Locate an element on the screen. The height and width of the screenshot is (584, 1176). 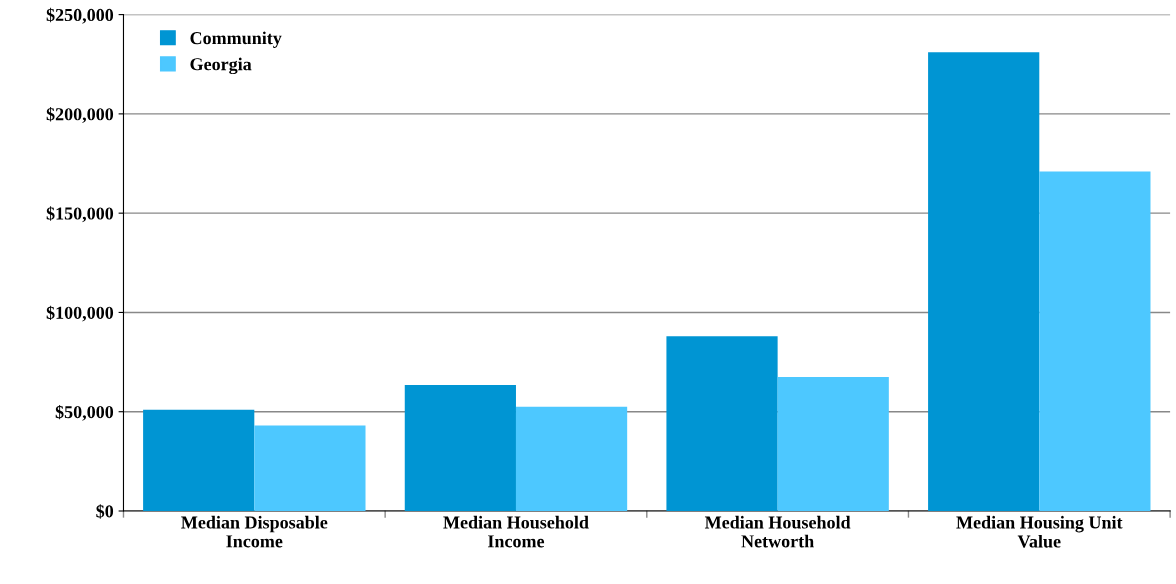
x-tick-label: Median Disposable Income is located at coordinates (254, 531).